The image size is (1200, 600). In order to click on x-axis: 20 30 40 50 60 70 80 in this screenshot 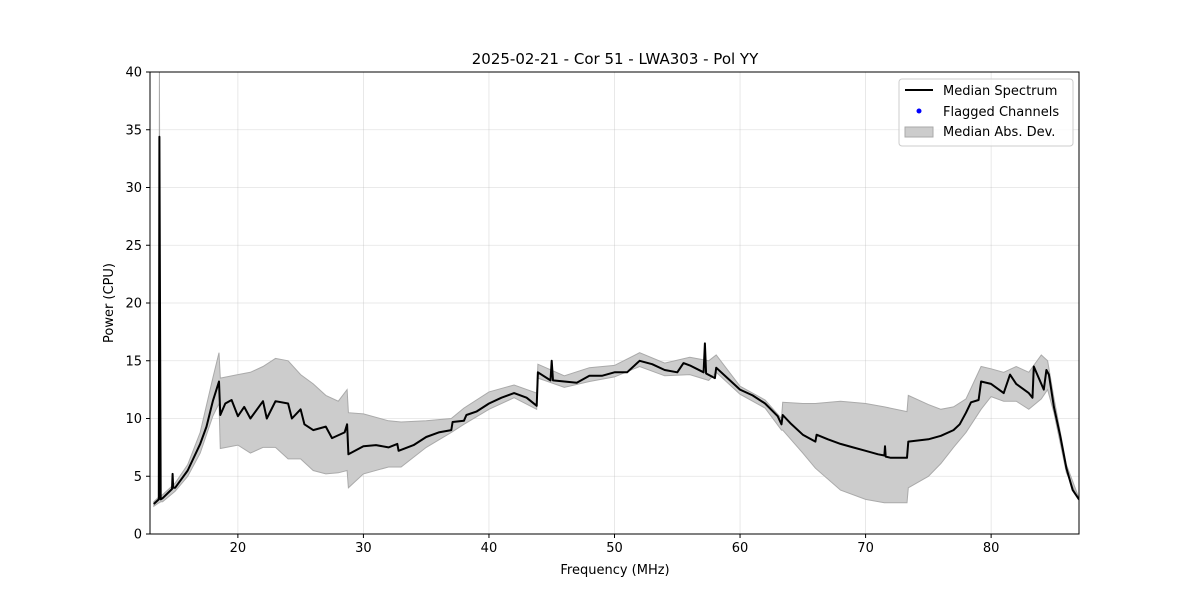, I will do `click(615, 545)`.